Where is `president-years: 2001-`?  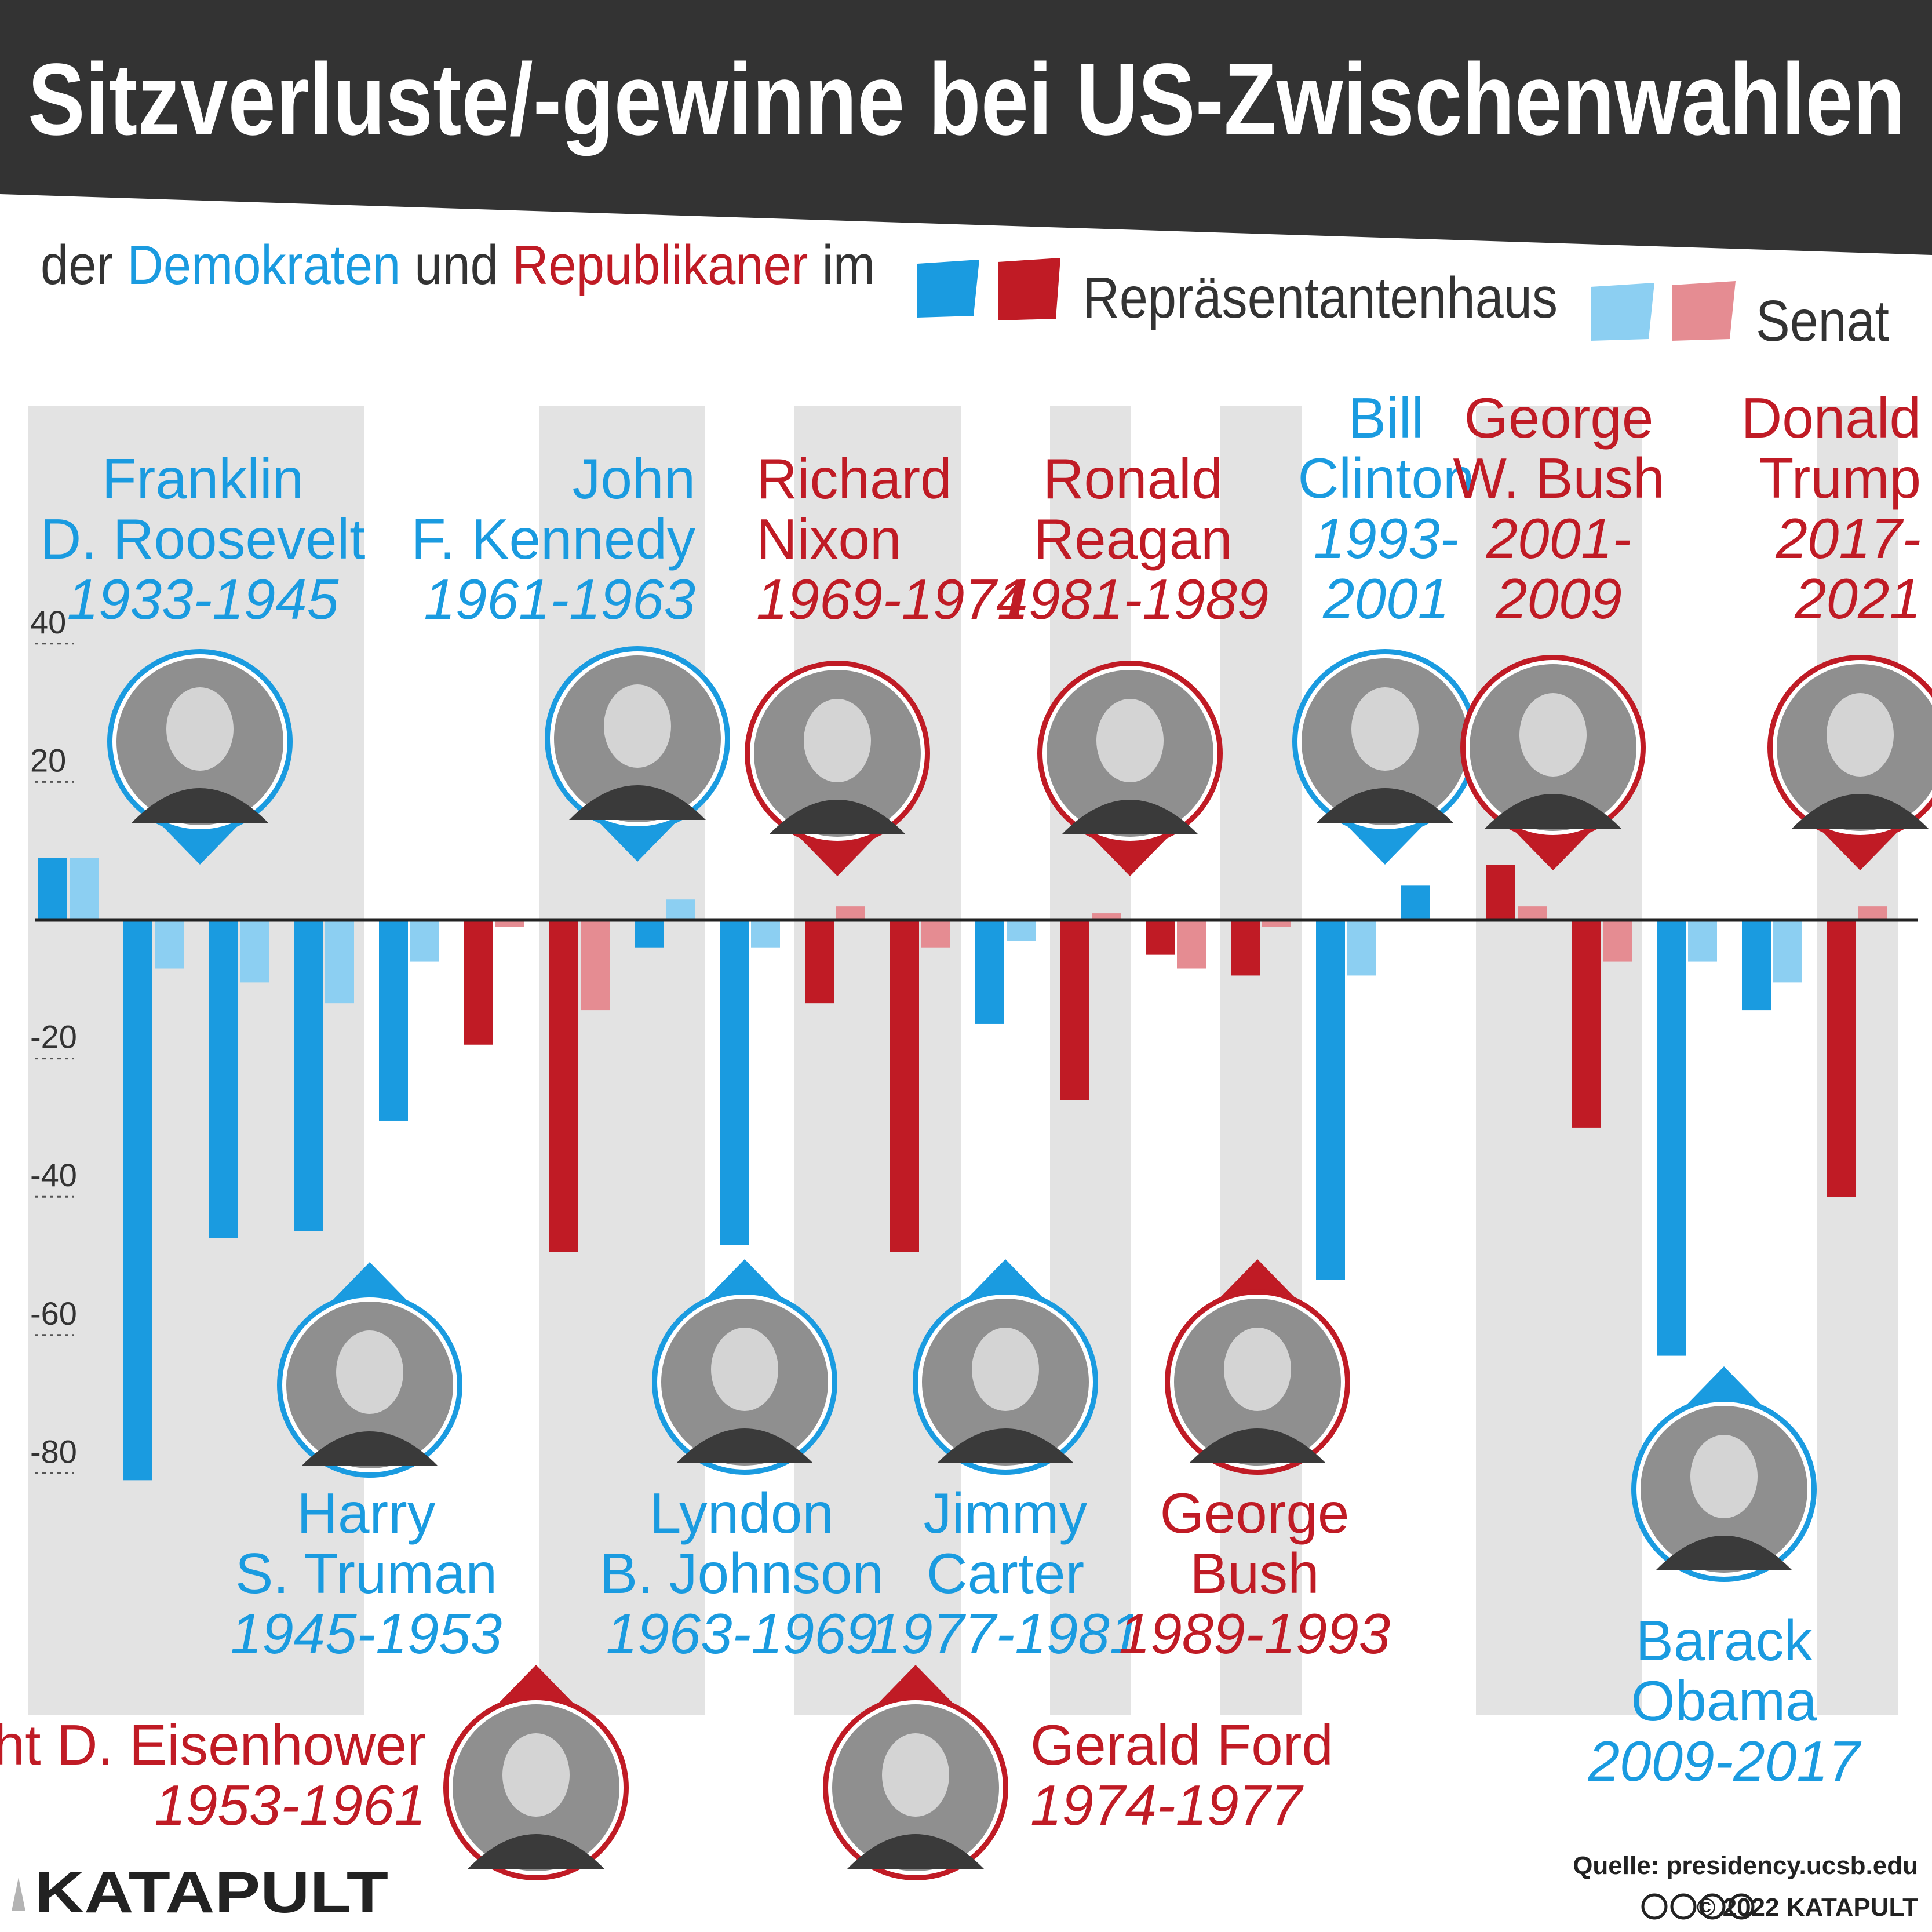 president-years: 2001- is located at coordinates (1559, 538).